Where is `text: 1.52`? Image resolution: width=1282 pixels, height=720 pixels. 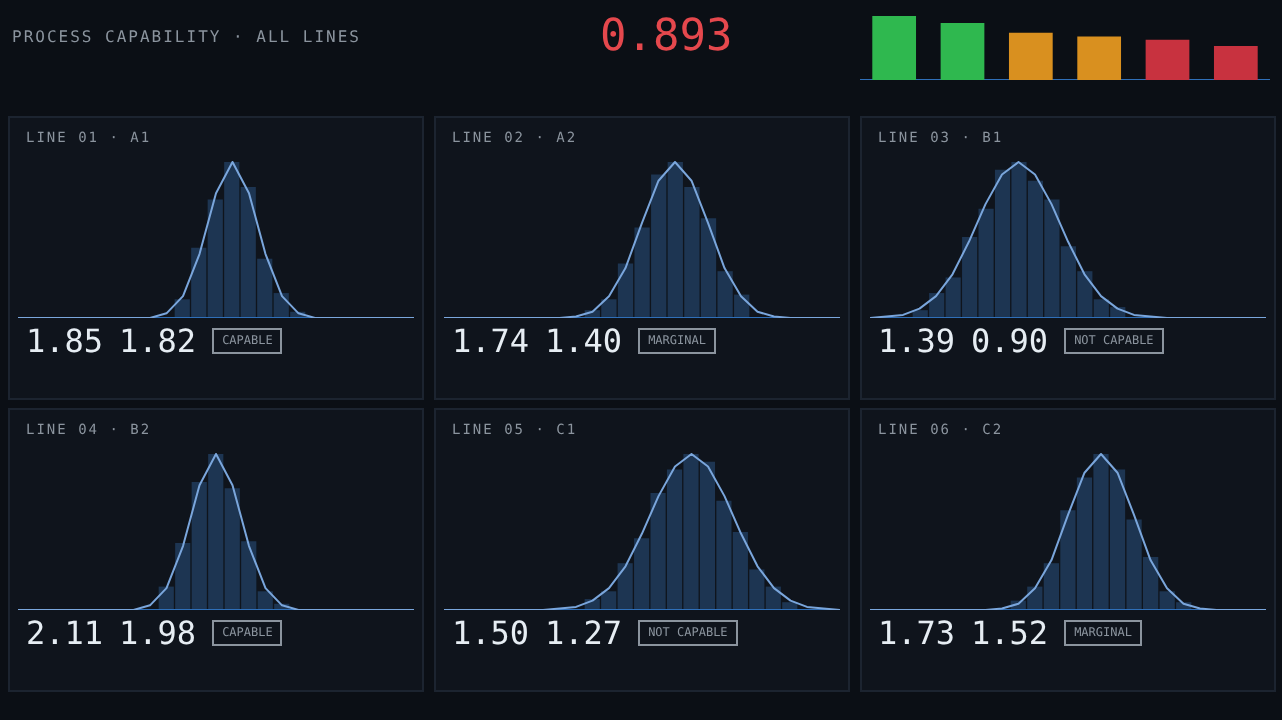
text: 1.52 is located at coordinates (1010, 633).